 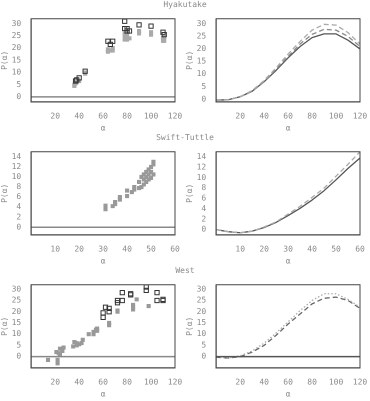 What do you see at coordinates (185, 270) in the screenshot?
I see `chart-title: West` at bounding box center [185, 270].